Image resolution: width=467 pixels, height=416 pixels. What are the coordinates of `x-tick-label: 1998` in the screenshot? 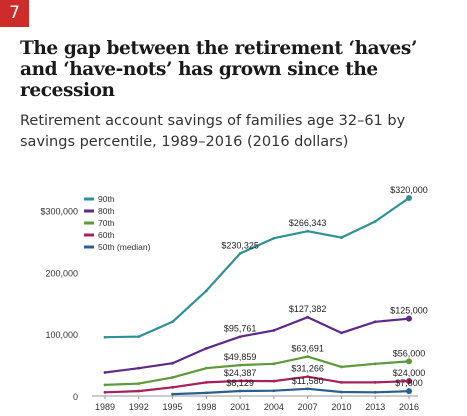 It's located at (206, 407).